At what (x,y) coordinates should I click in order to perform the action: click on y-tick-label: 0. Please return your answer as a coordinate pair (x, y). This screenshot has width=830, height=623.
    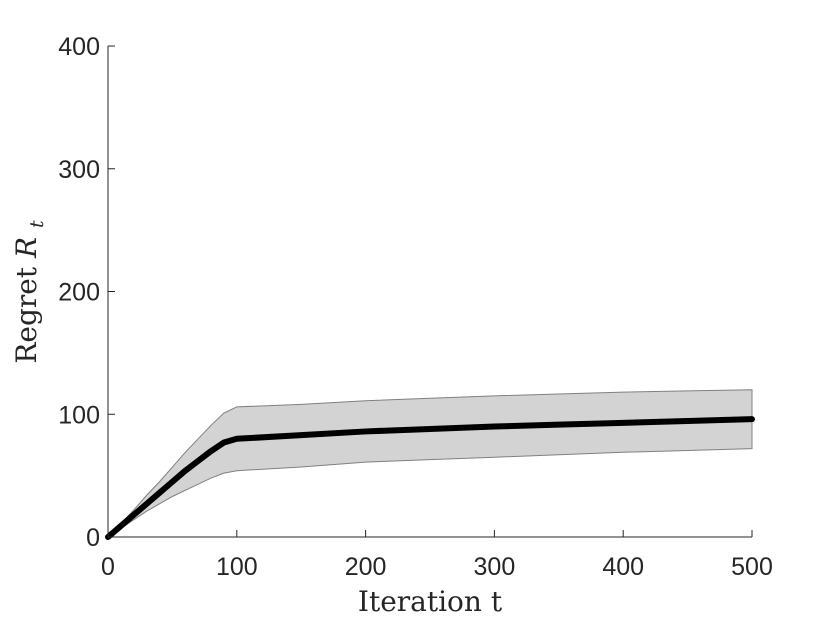
    Looking at the image, I should click on (93, 538).